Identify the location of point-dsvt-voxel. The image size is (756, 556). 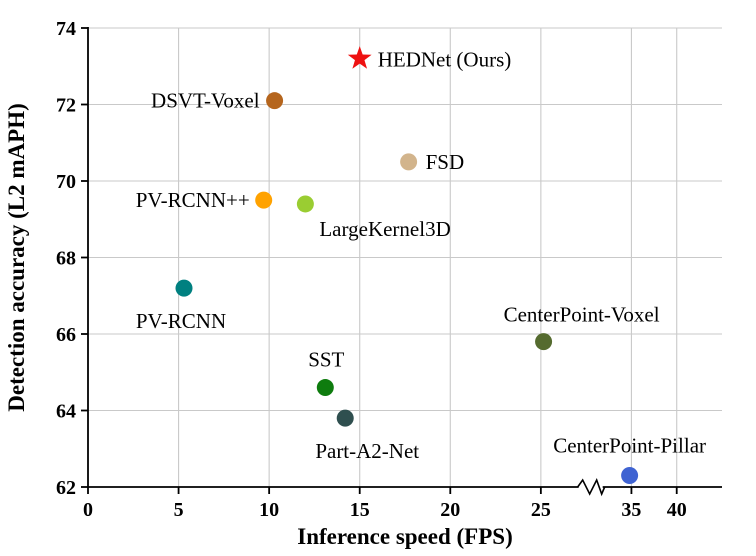
(275, 101).